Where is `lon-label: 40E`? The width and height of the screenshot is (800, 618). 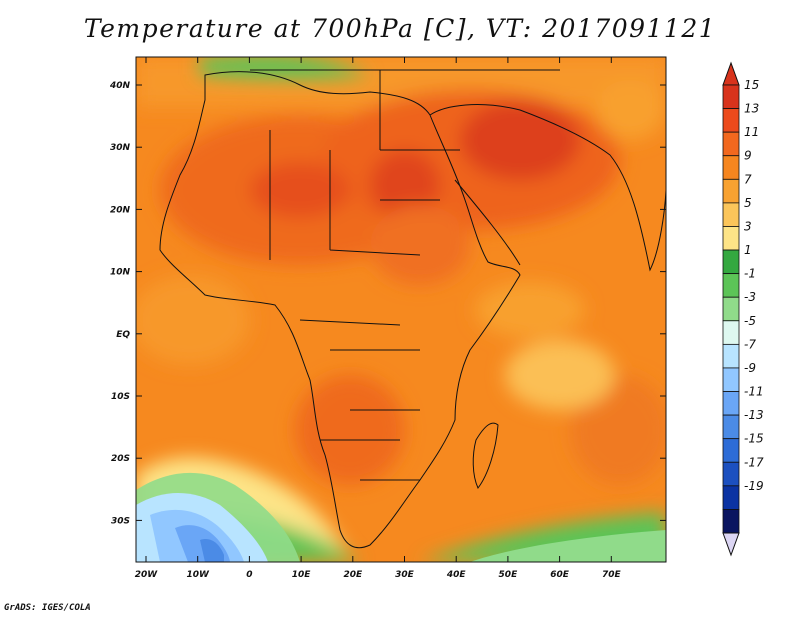
lon-label: 40E is located at coordinates (456, 575).